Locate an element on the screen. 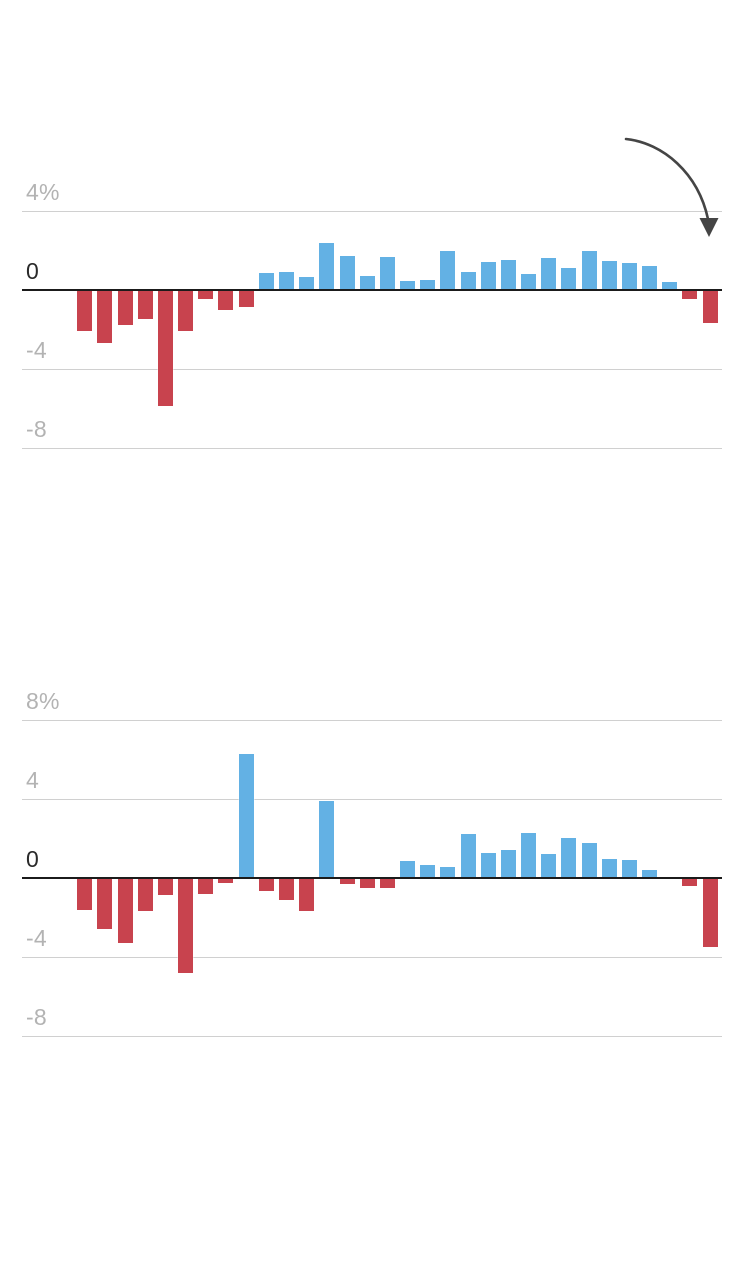 The width and height of the screenshot is (750, 1268). y-tick-label: 8% is located at coordinates (43, 701).